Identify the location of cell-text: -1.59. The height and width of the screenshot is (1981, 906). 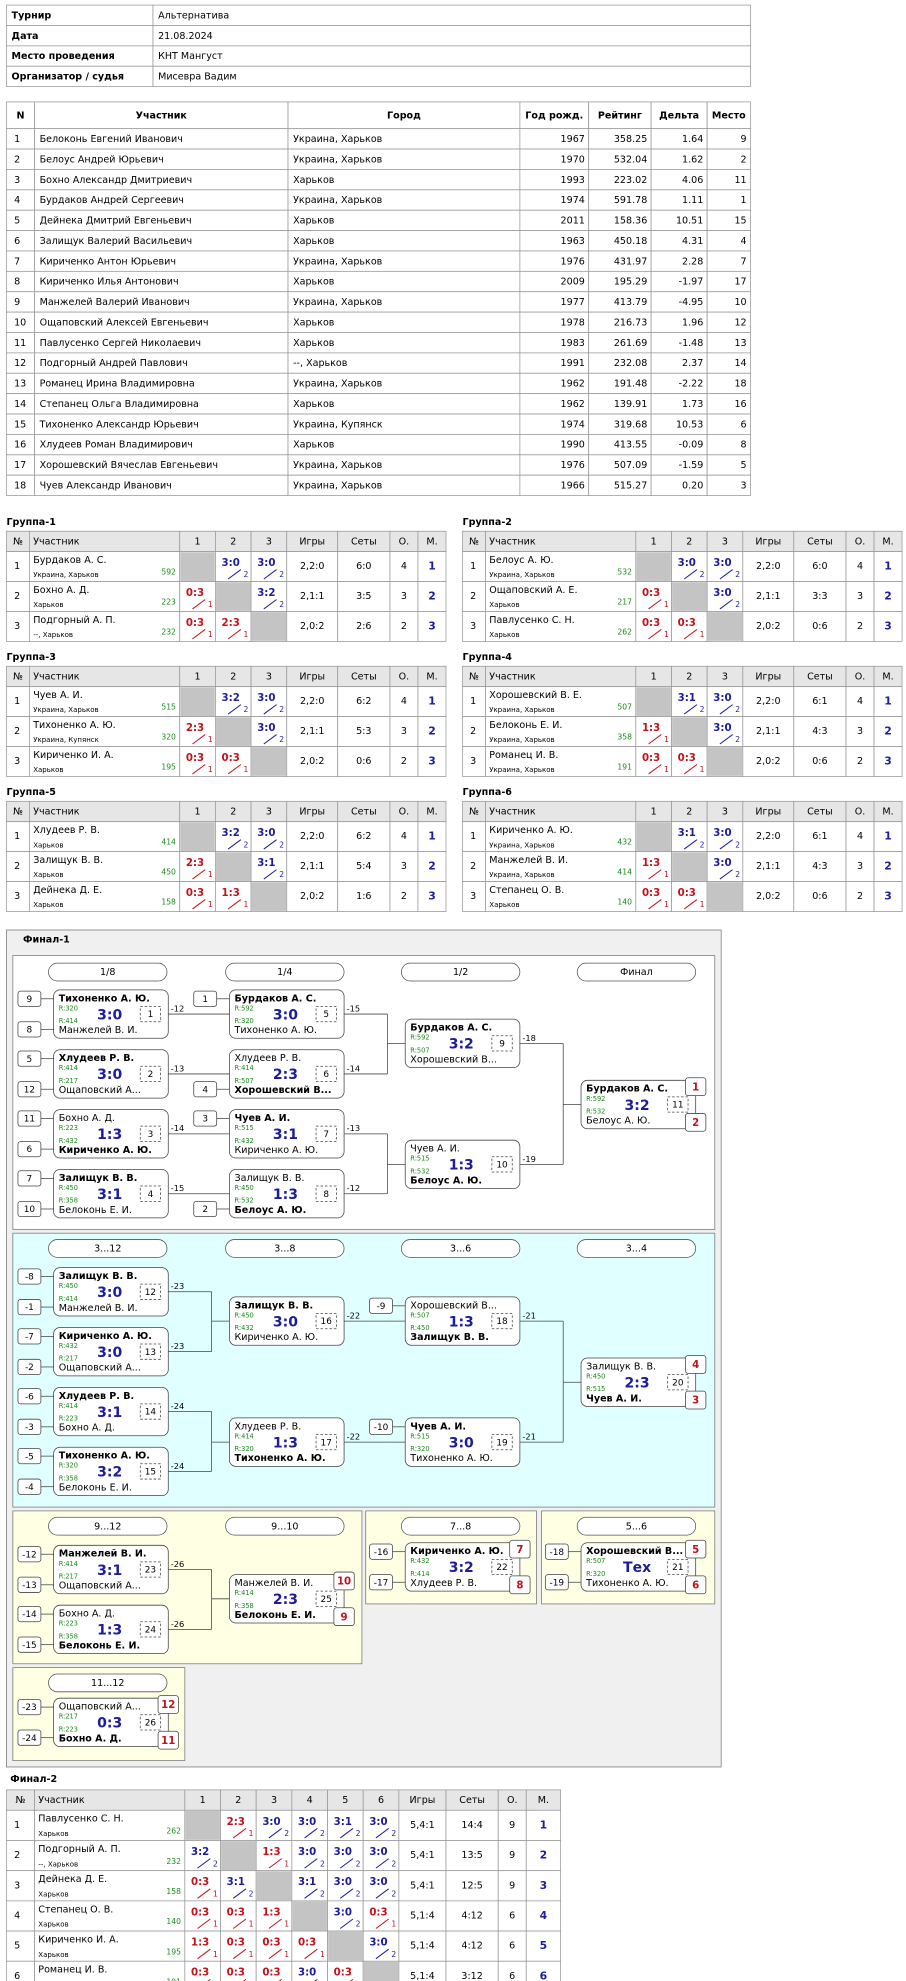
(691, 465).